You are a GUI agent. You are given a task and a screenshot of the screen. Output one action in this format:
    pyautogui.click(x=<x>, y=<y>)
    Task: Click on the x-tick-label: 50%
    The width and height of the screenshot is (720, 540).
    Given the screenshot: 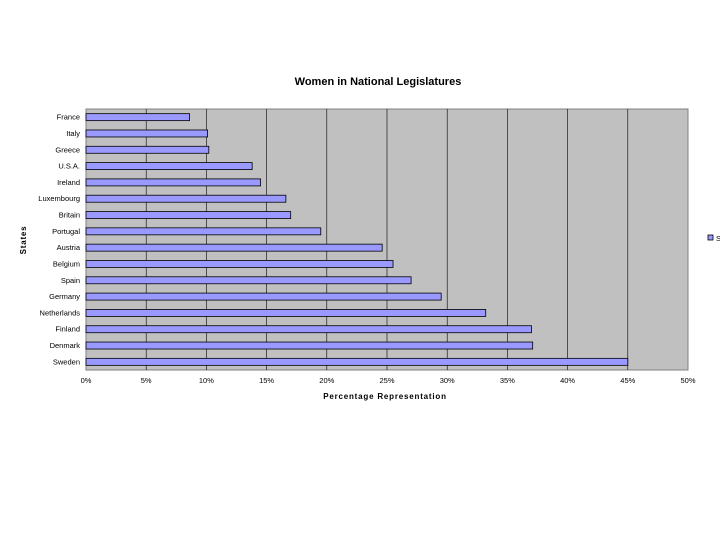 What is the action you would take?
    pyautogui.click(x=687, y=380)
    